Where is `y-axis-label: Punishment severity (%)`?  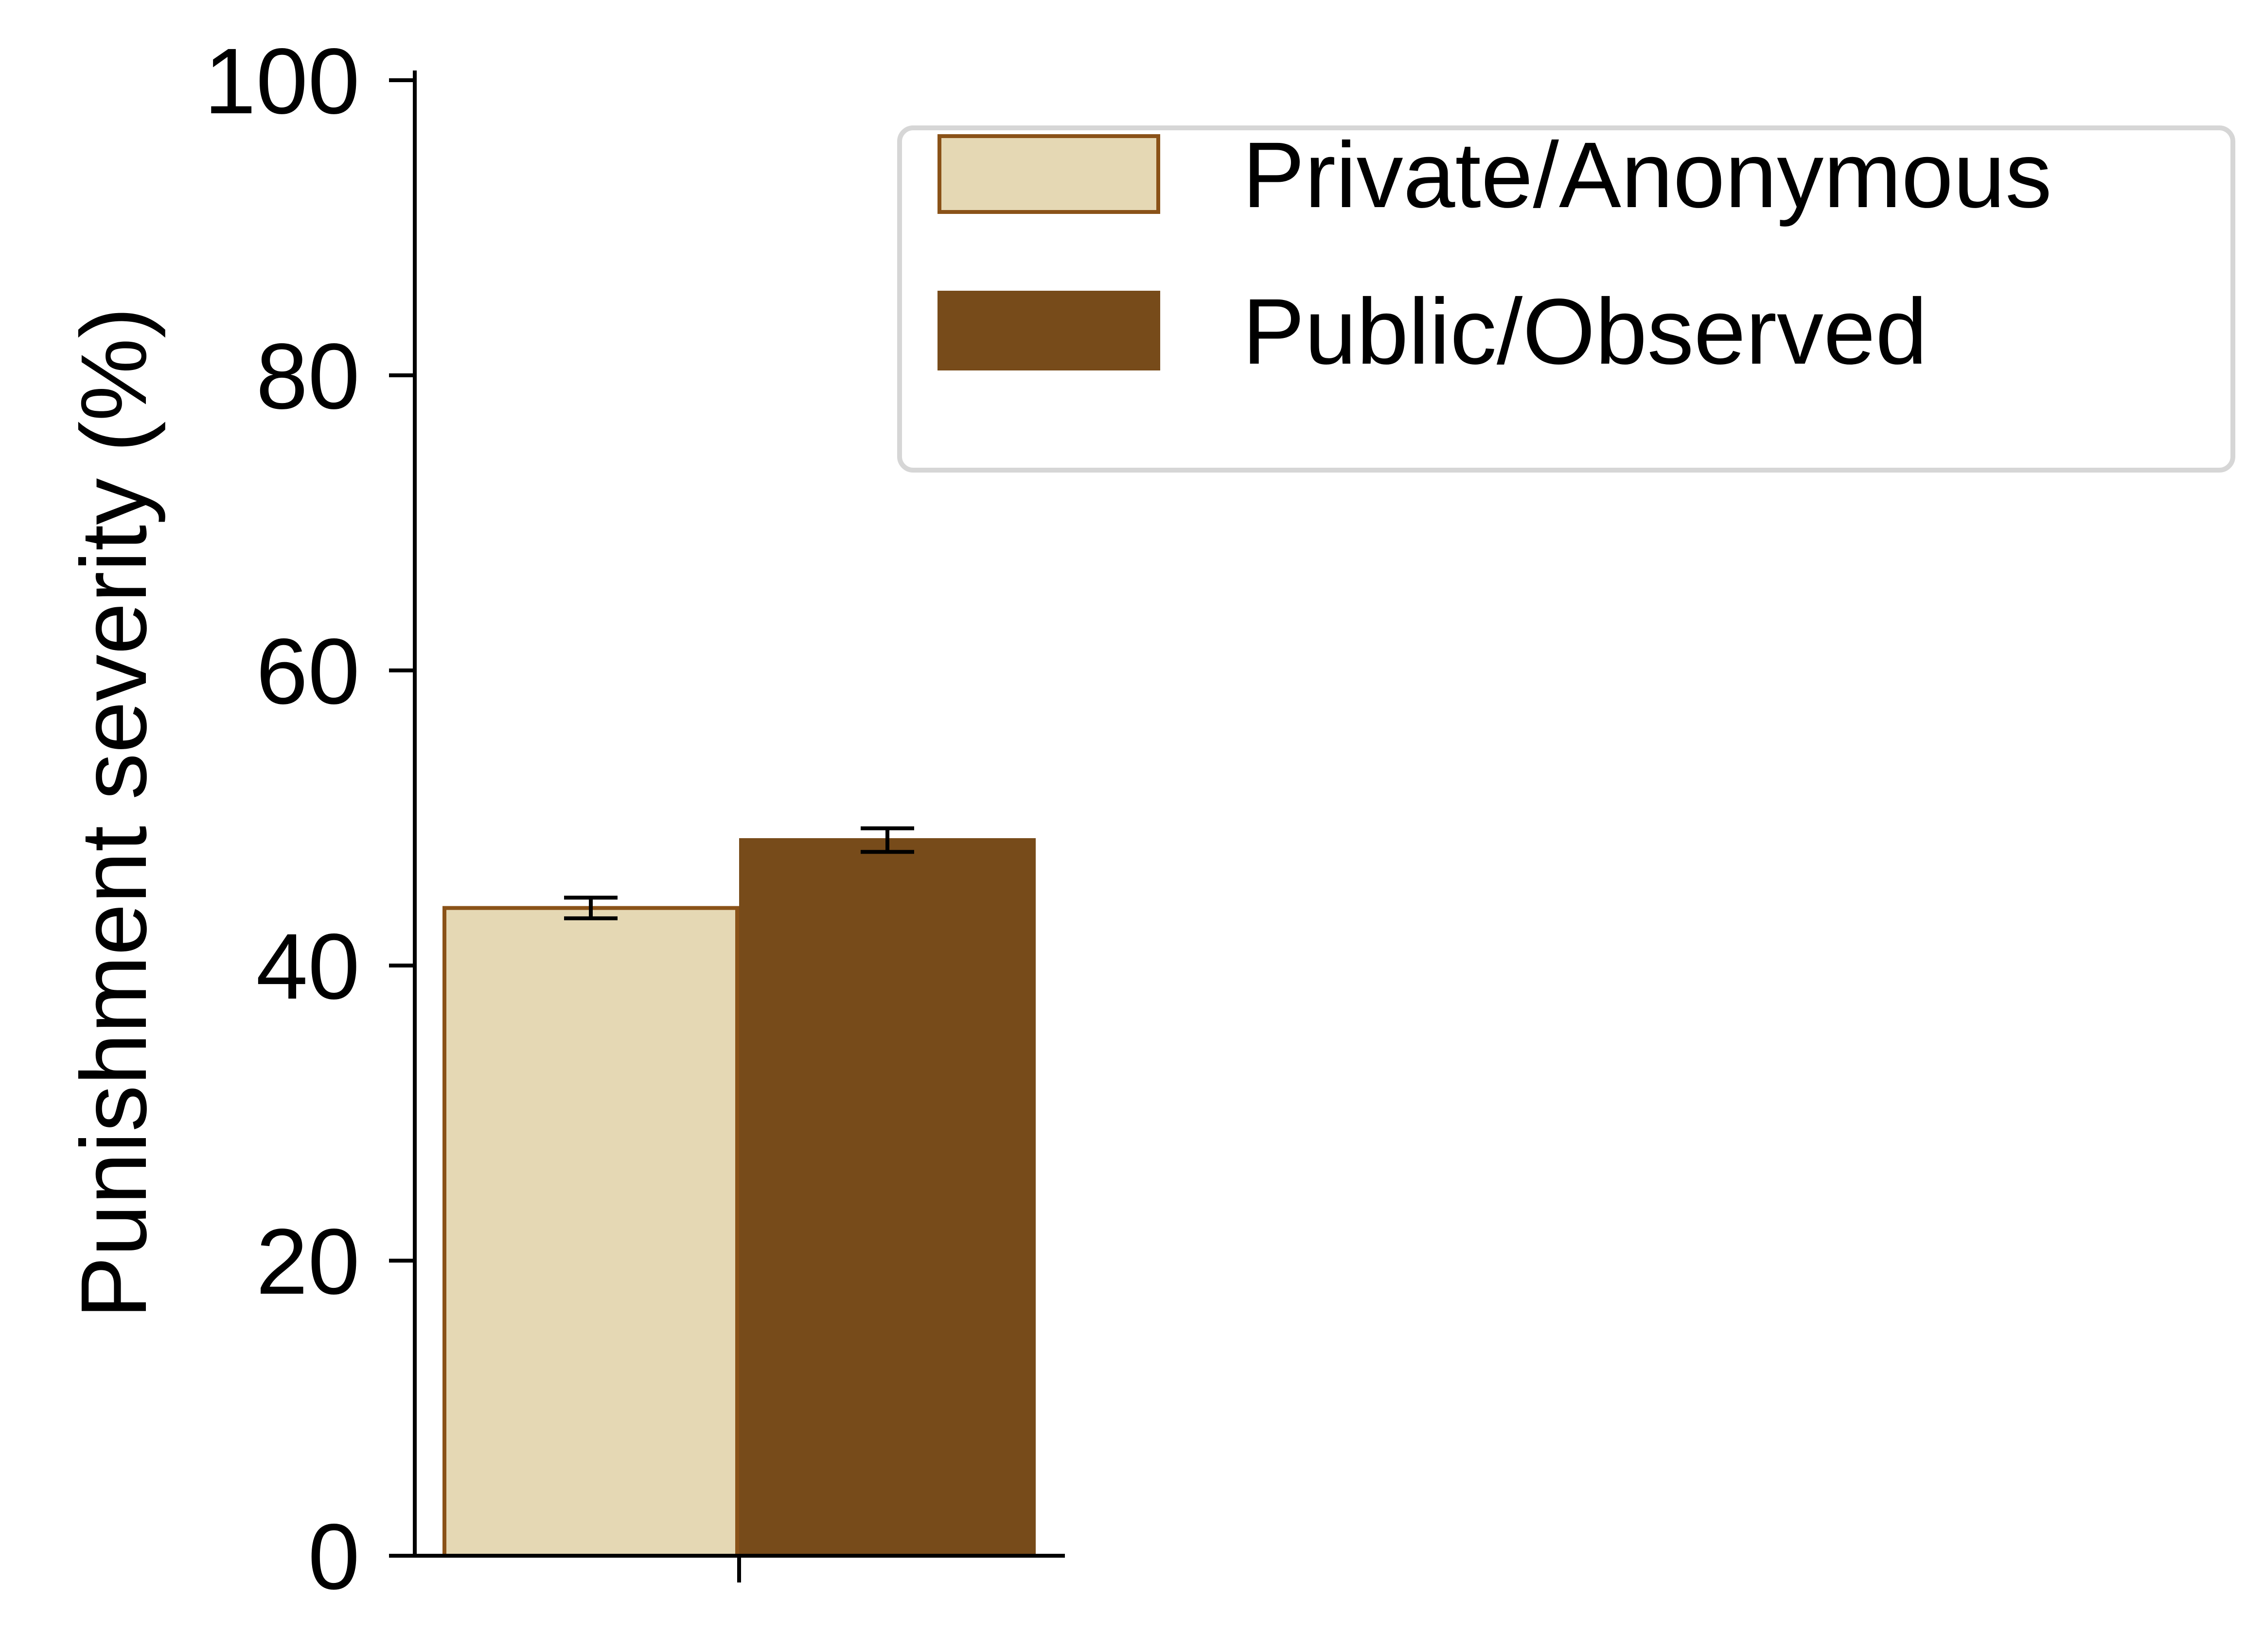 y-axis-label: Punishment severity (%) is located at coordinates (113, 813).